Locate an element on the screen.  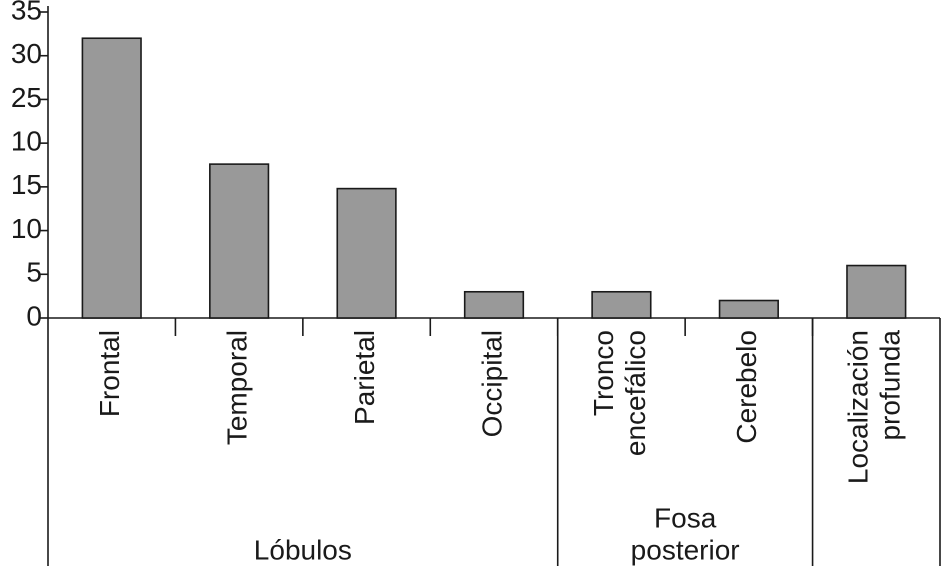
group-label: posterior is located at coordinates (685, 549).